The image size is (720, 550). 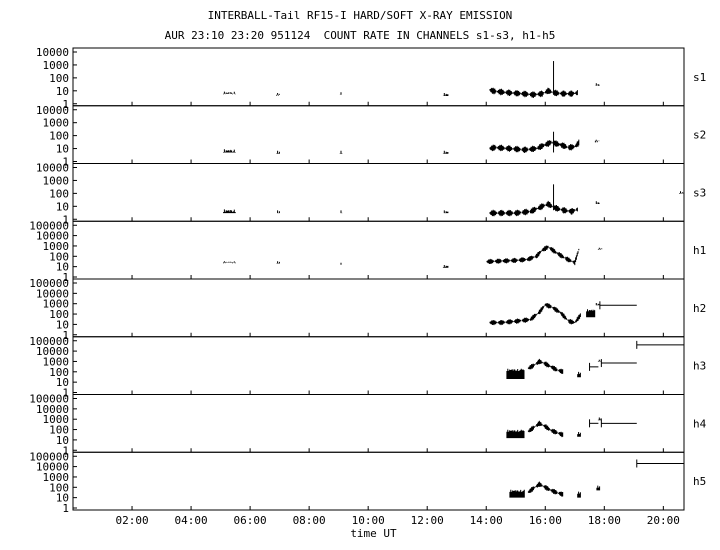 I want to click on x-tick-label: 08:00, so click(x=309, y=520).